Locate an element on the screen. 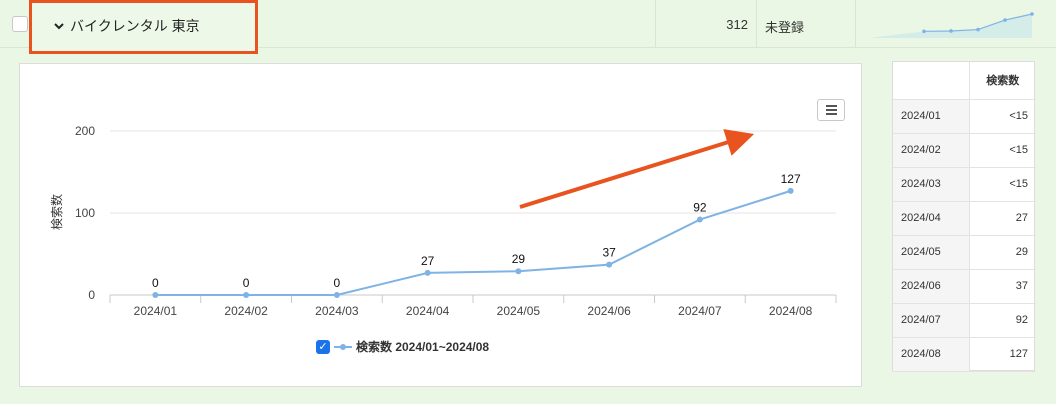 This screenshot has width=1056, height=404. table-row: 2024/03 <15 is located at coordinates (964, 184).